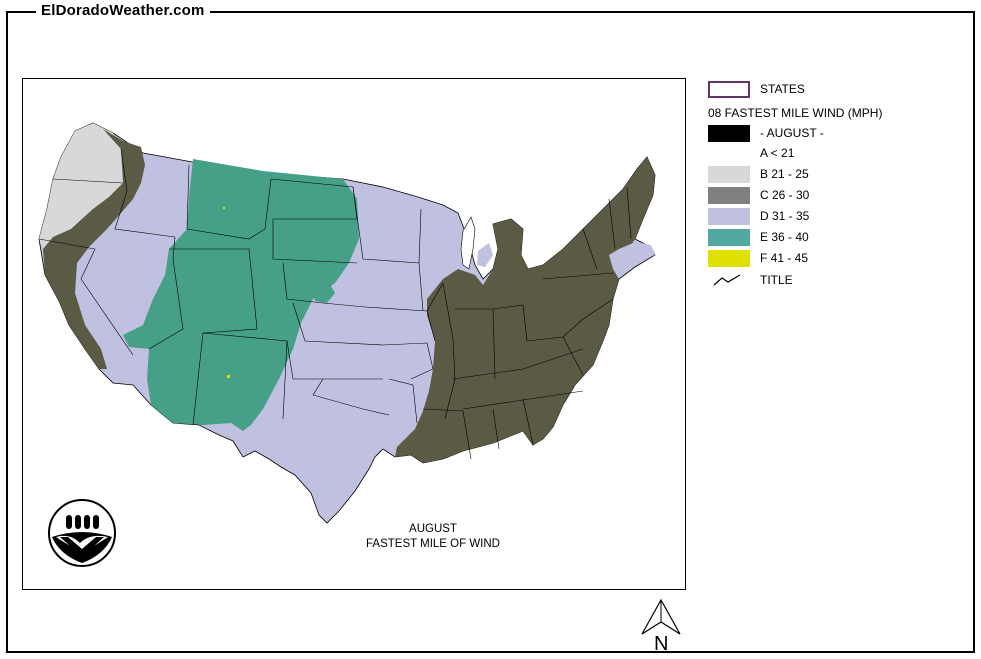 The image size is (981, 659). I want to click on legend-title-label: TITLE, so click(776, 280).